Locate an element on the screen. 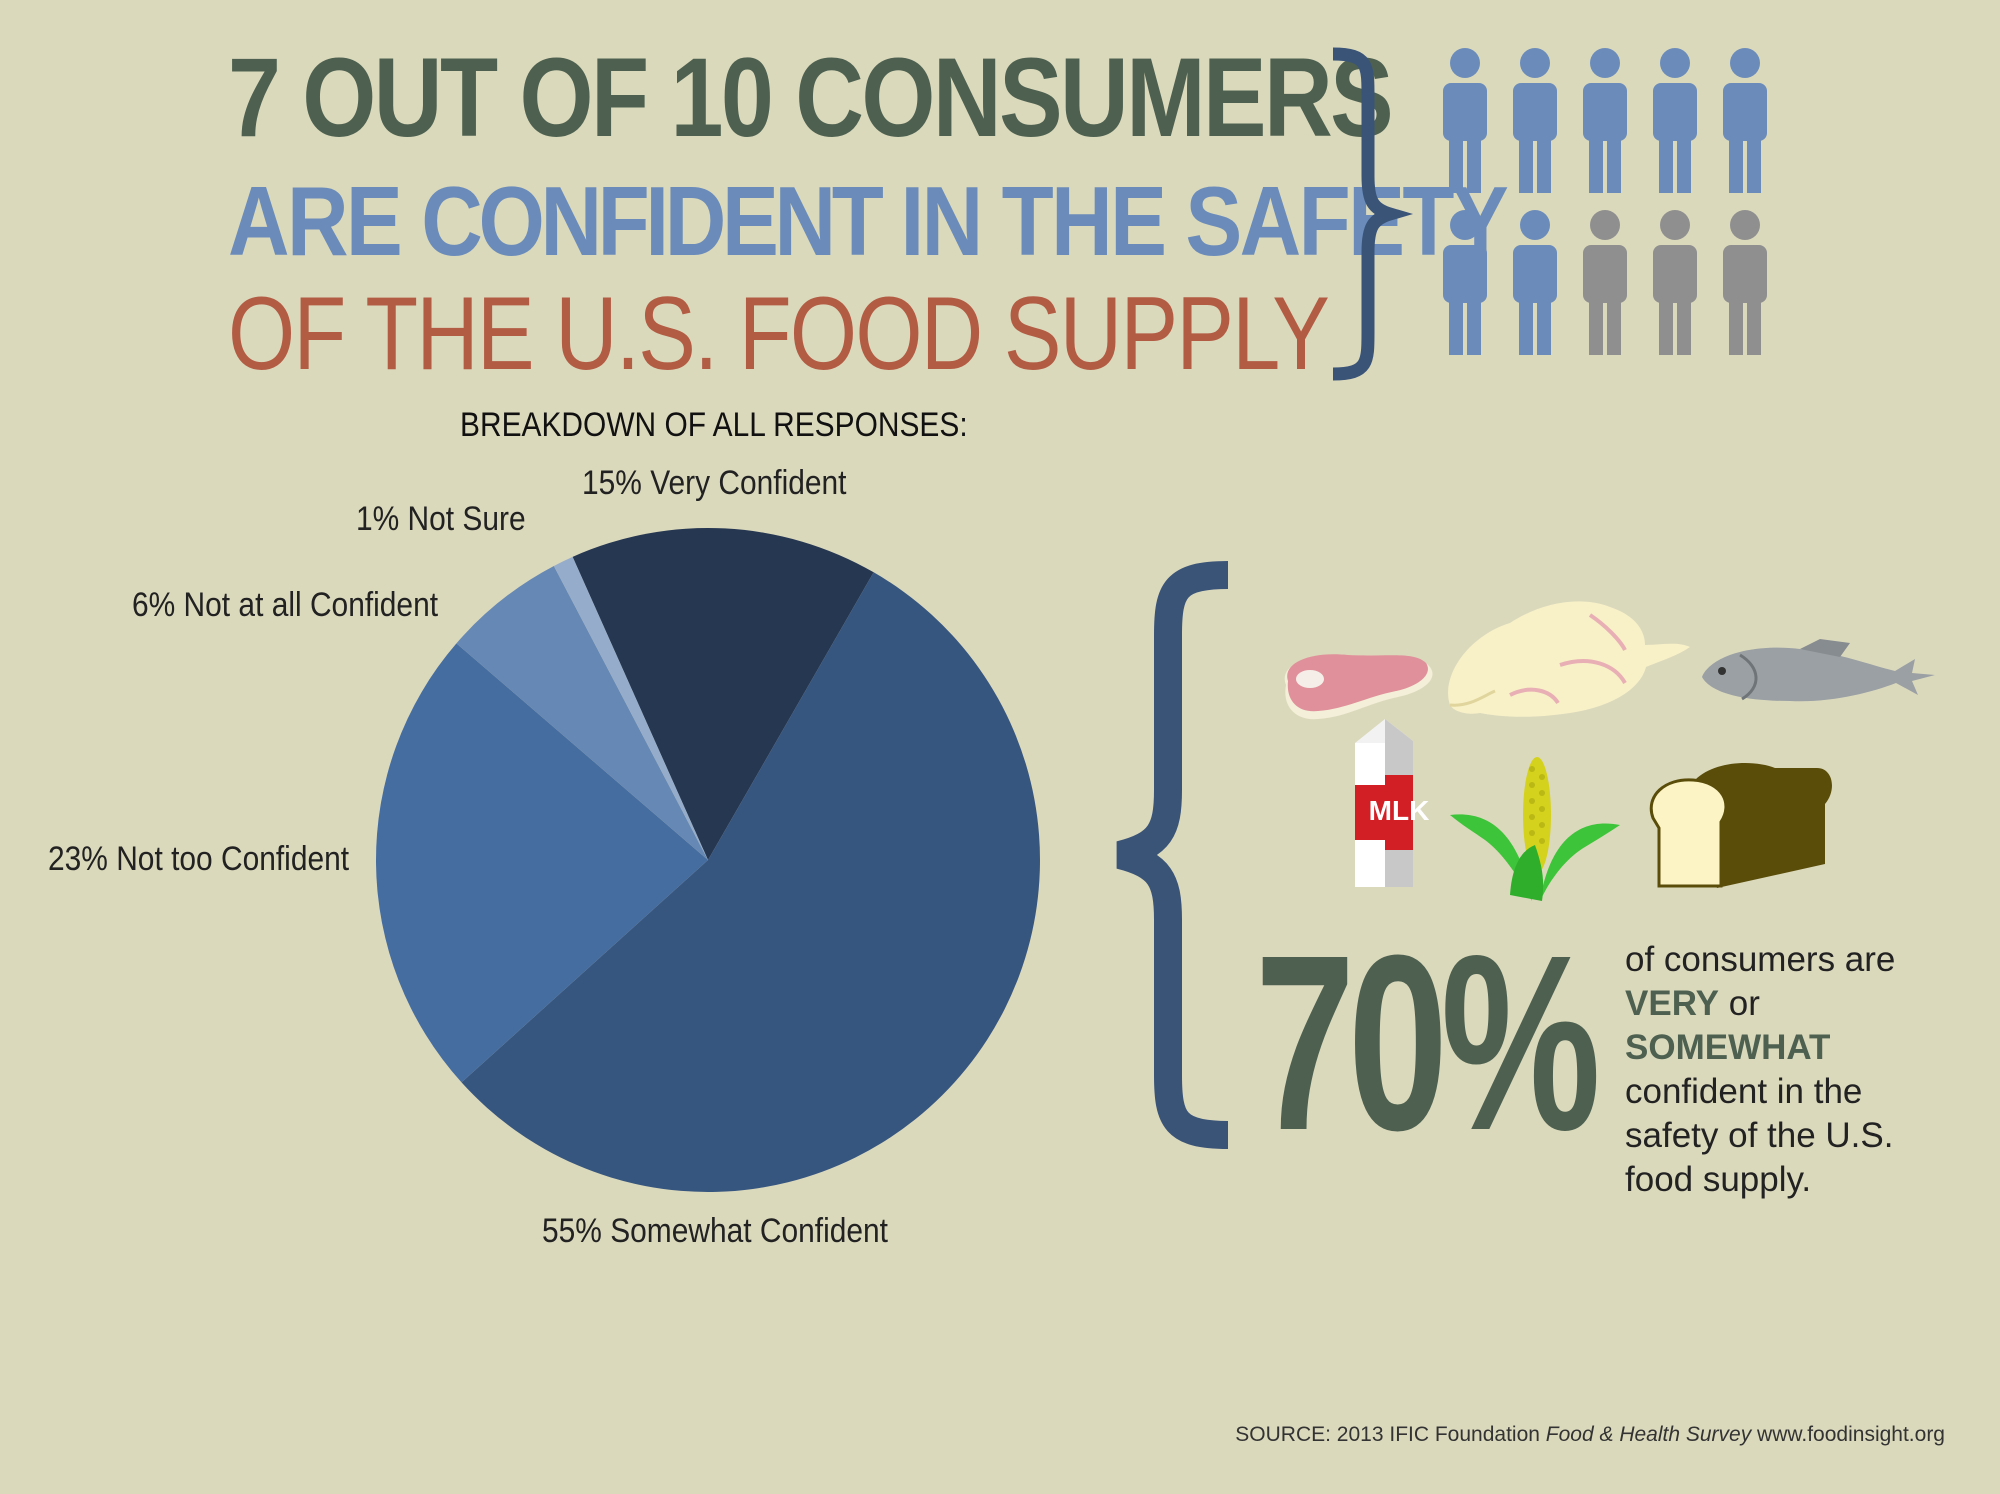 The height and width of the screenshot is (1494, 2000). pie-chart is located at coordinates (708, 860).